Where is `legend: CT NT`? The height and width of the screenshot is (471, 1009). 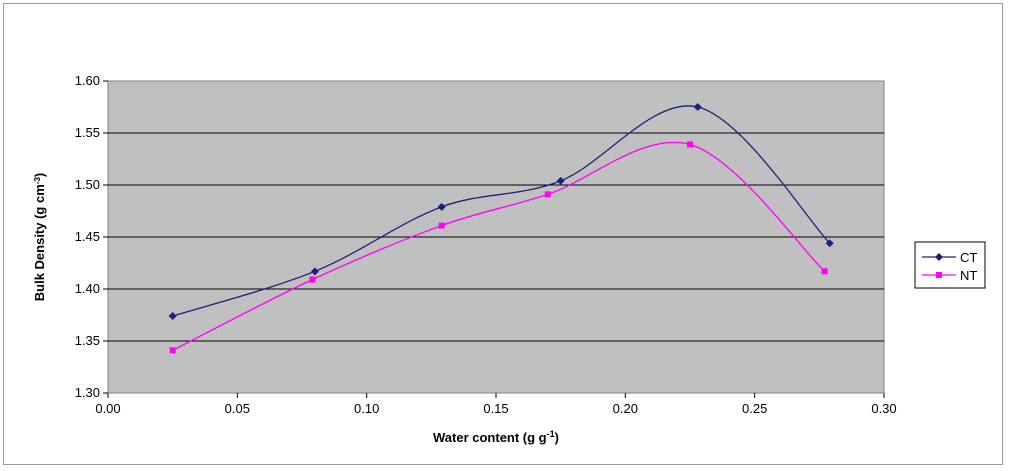
legend: CT NT is located at coordinates (950, 265).